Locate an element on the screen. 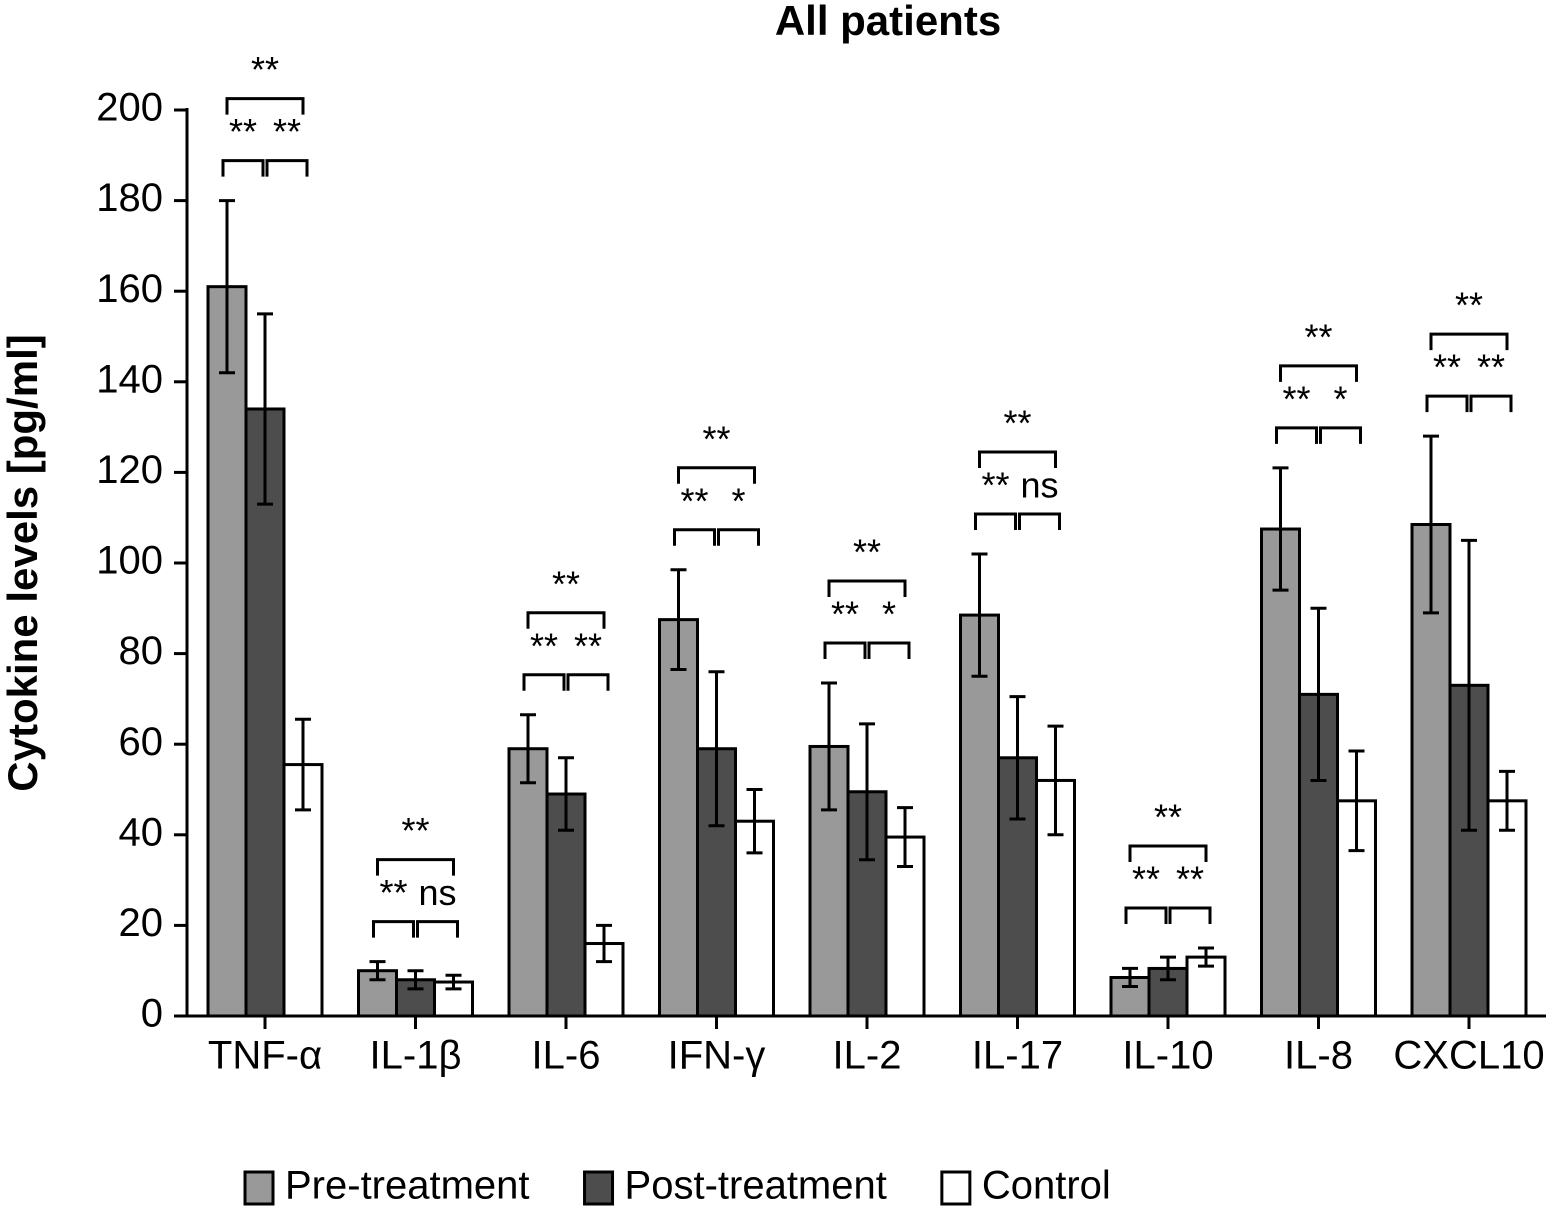  y-tick-label: 60 is located at coordinates (141, 742).